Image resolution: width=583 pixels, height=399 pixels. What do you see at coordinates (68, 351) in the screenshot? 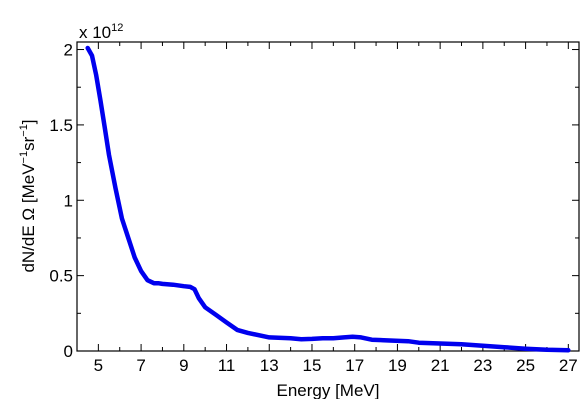
I see `y-tick-label: 0` at bounding box center [68, 351].